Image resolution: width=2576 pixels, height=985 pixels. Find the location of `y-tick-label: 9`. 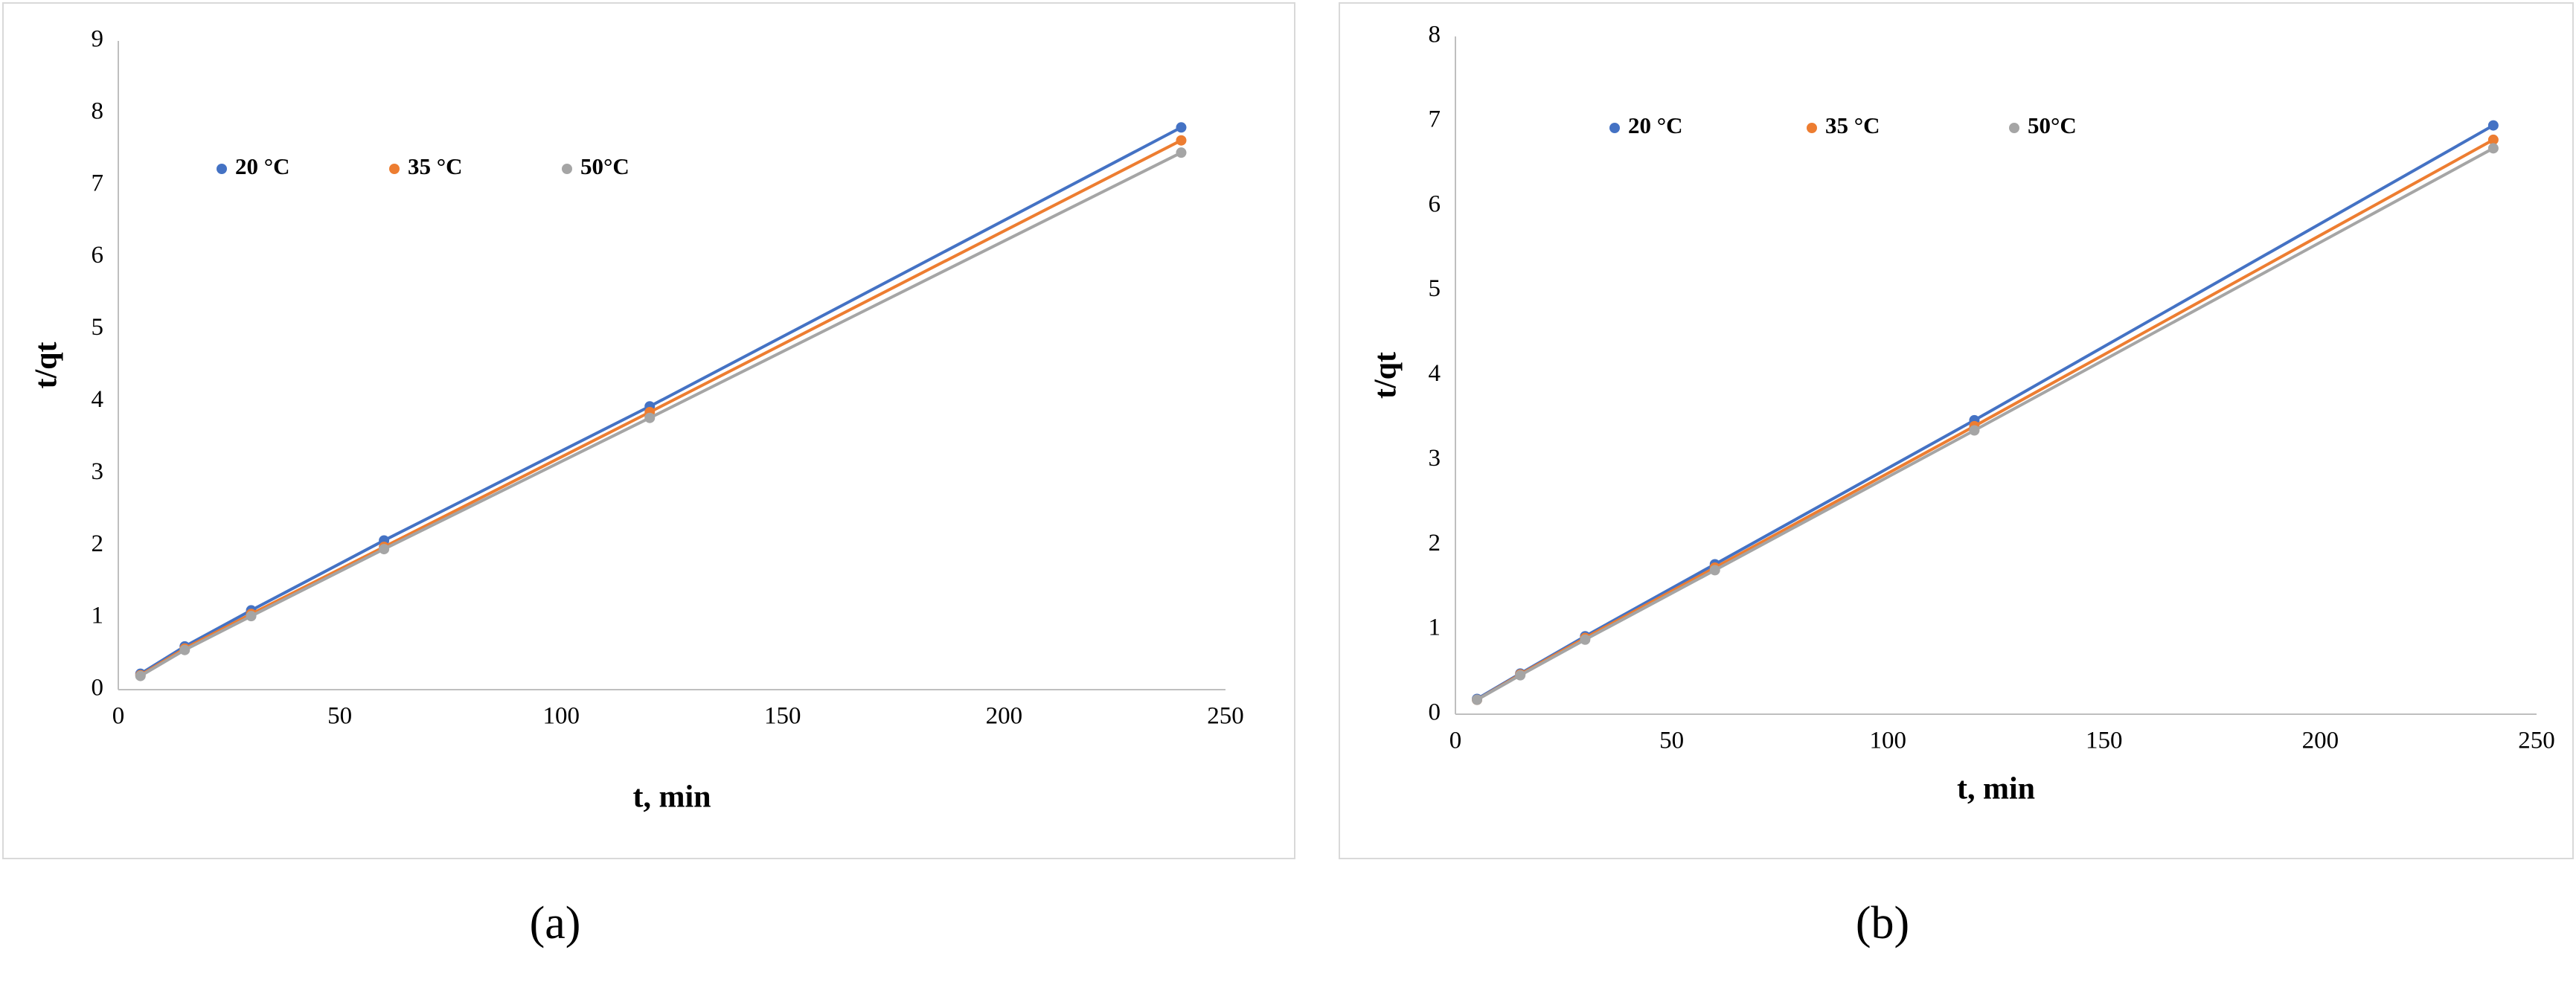

y-tick-label: 9 is located at coordinates (98, 40).